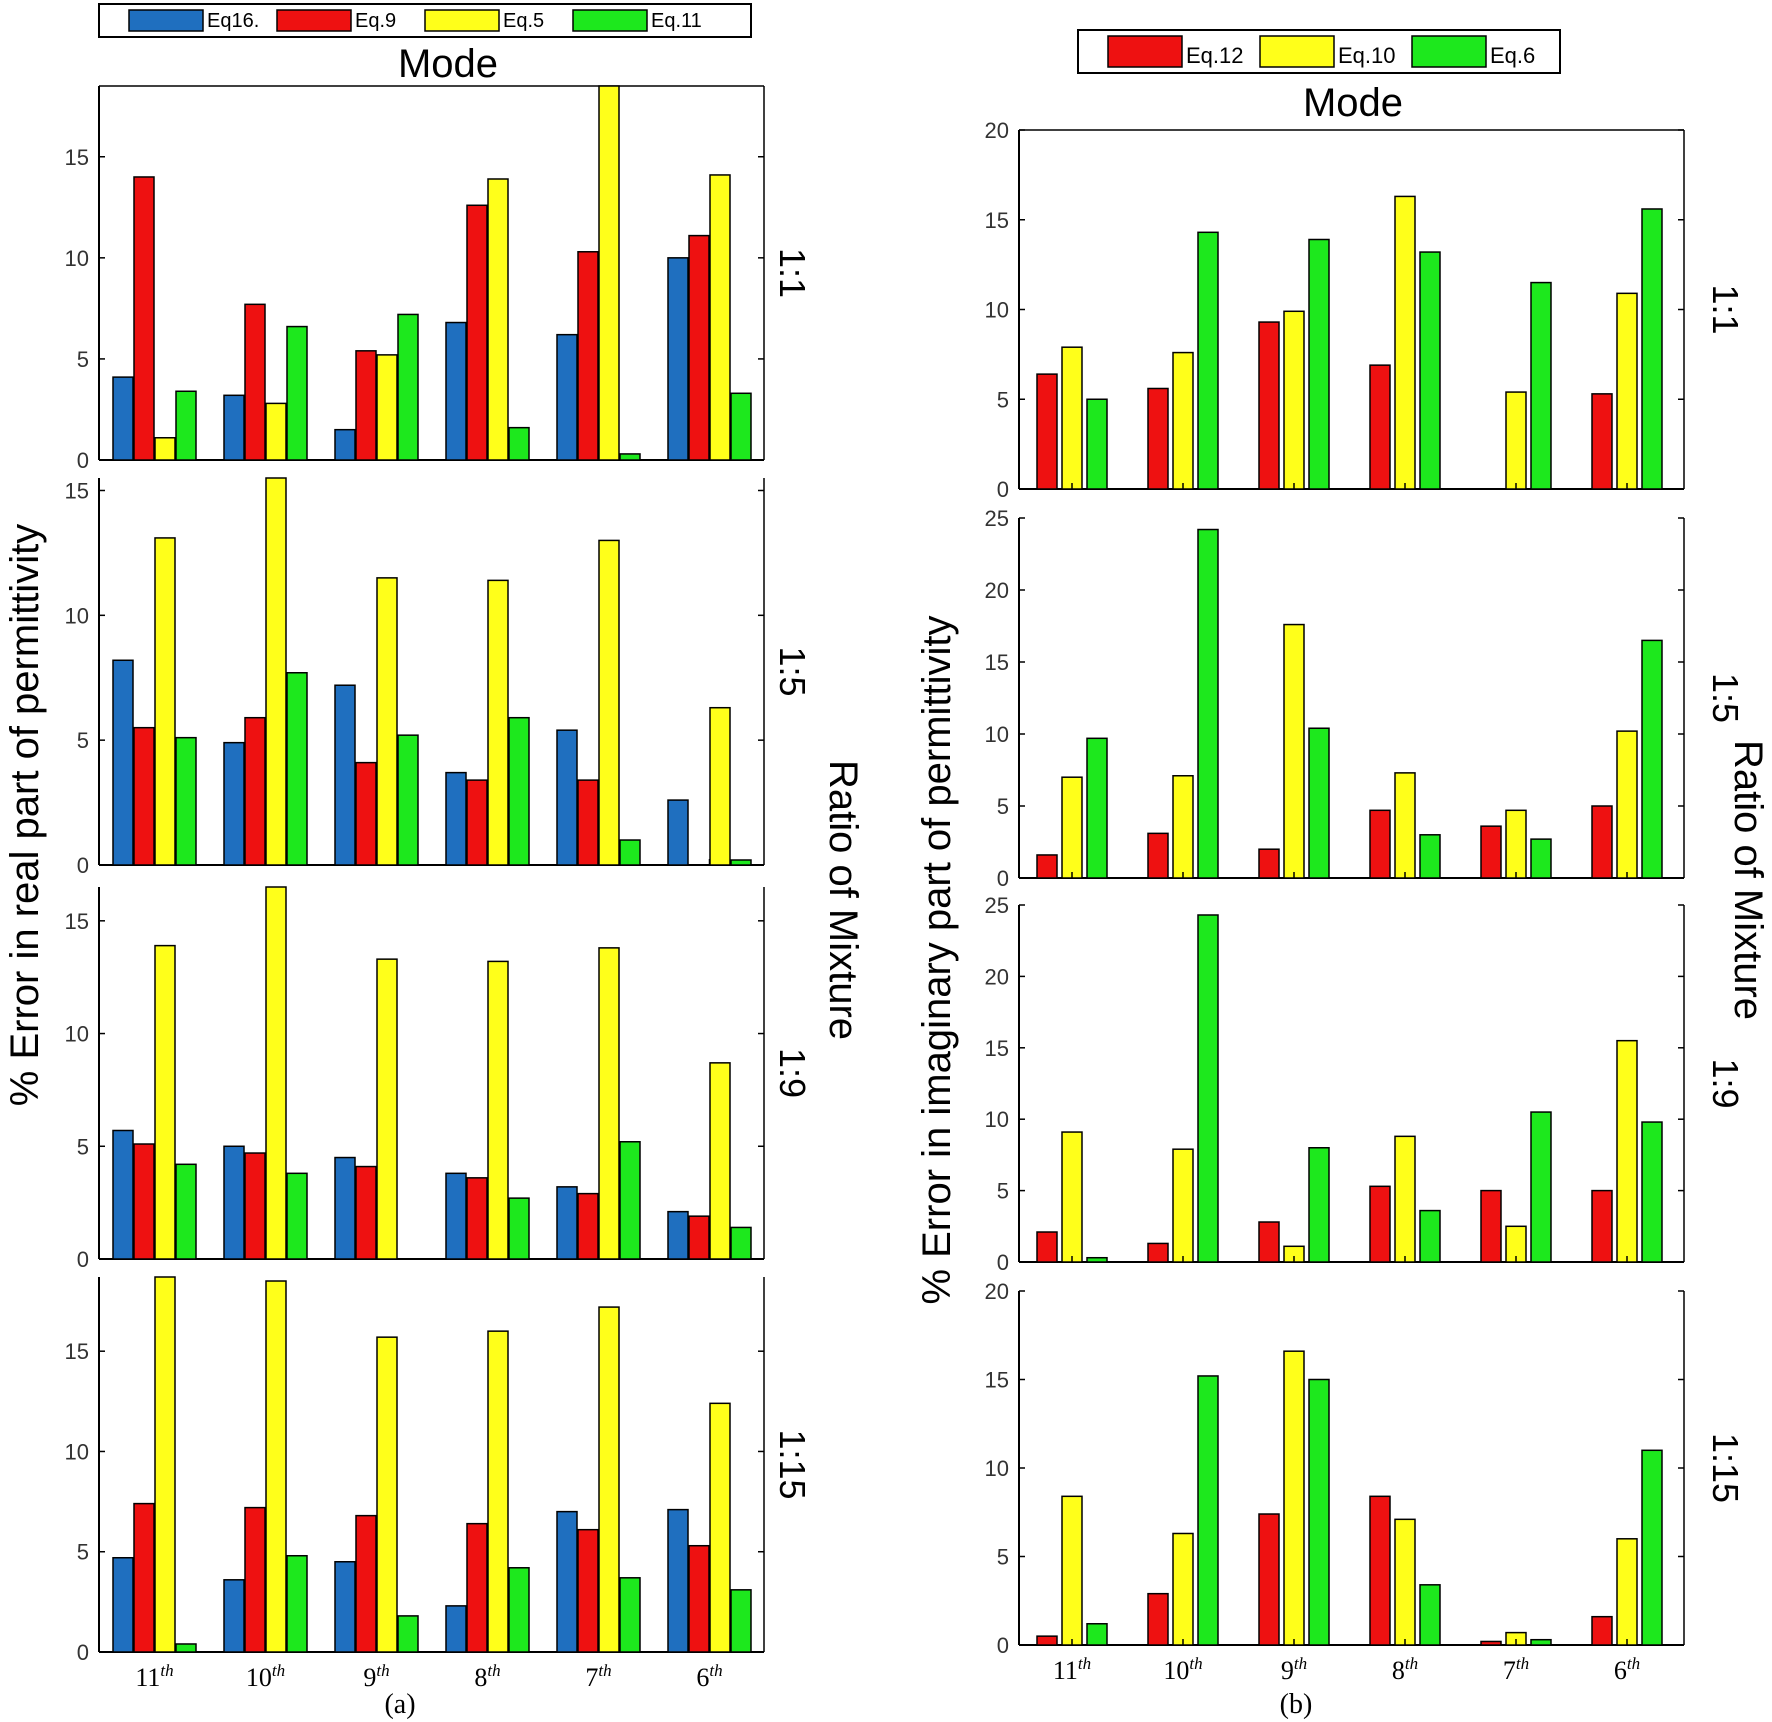 This screenshot has height=1722, width=1772. What do you see at coordinates (1182, 1669) in the screenshot?
I see `x-tick-label: 10th` at bounding box center [1182, 1669].